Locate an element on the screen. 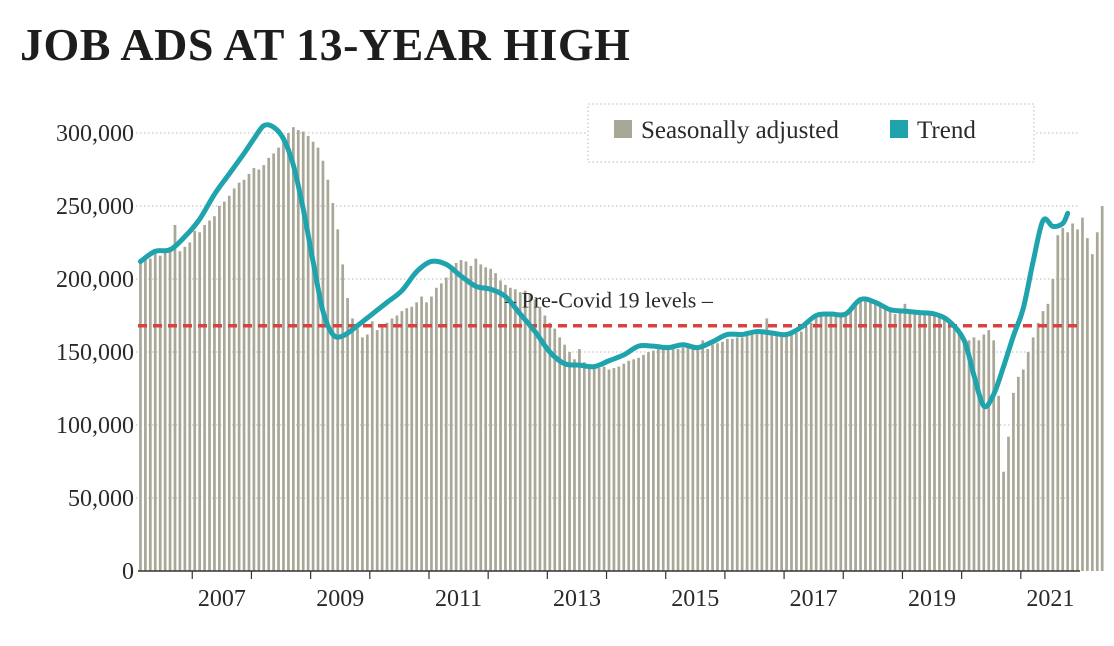  legend-swatch-bar is located at coordinates (623, 129).